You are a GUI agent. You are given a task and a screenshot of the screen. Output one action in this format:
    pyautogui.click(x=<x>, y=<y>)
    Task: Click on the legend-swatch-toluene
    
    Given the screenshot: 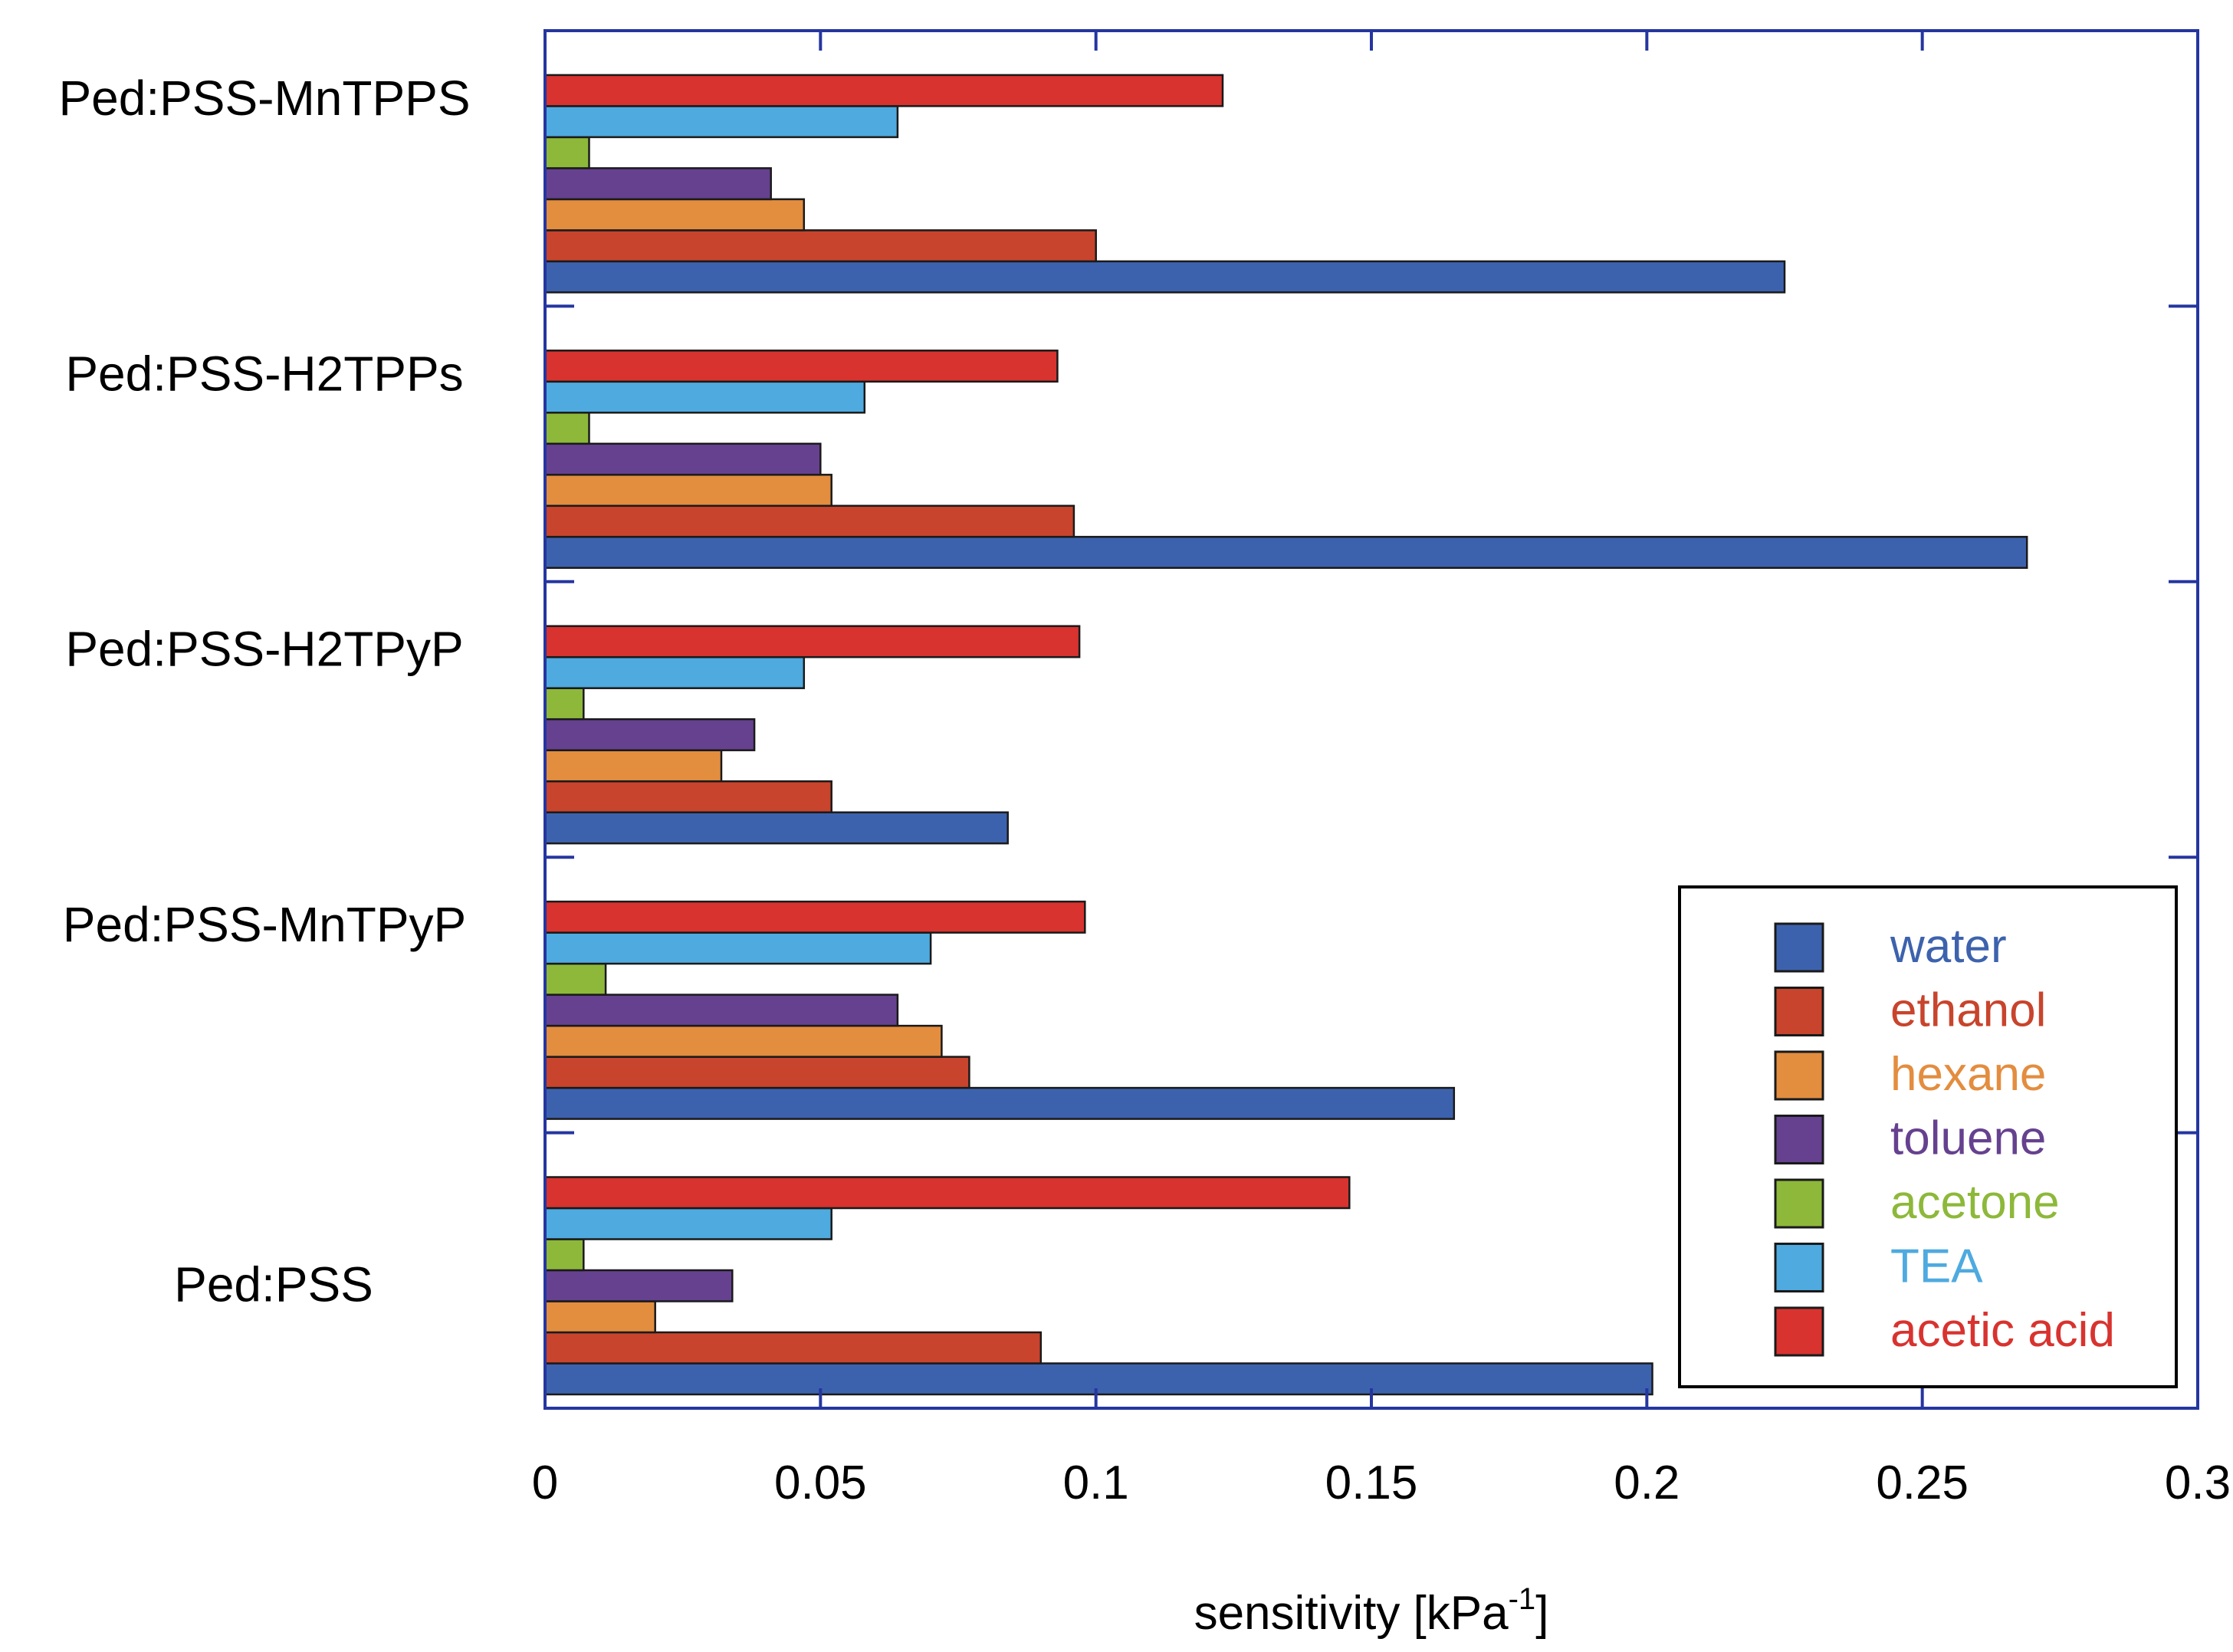 What is the action you would take?
    pyautogui.click(x=1799, y=1139)
    